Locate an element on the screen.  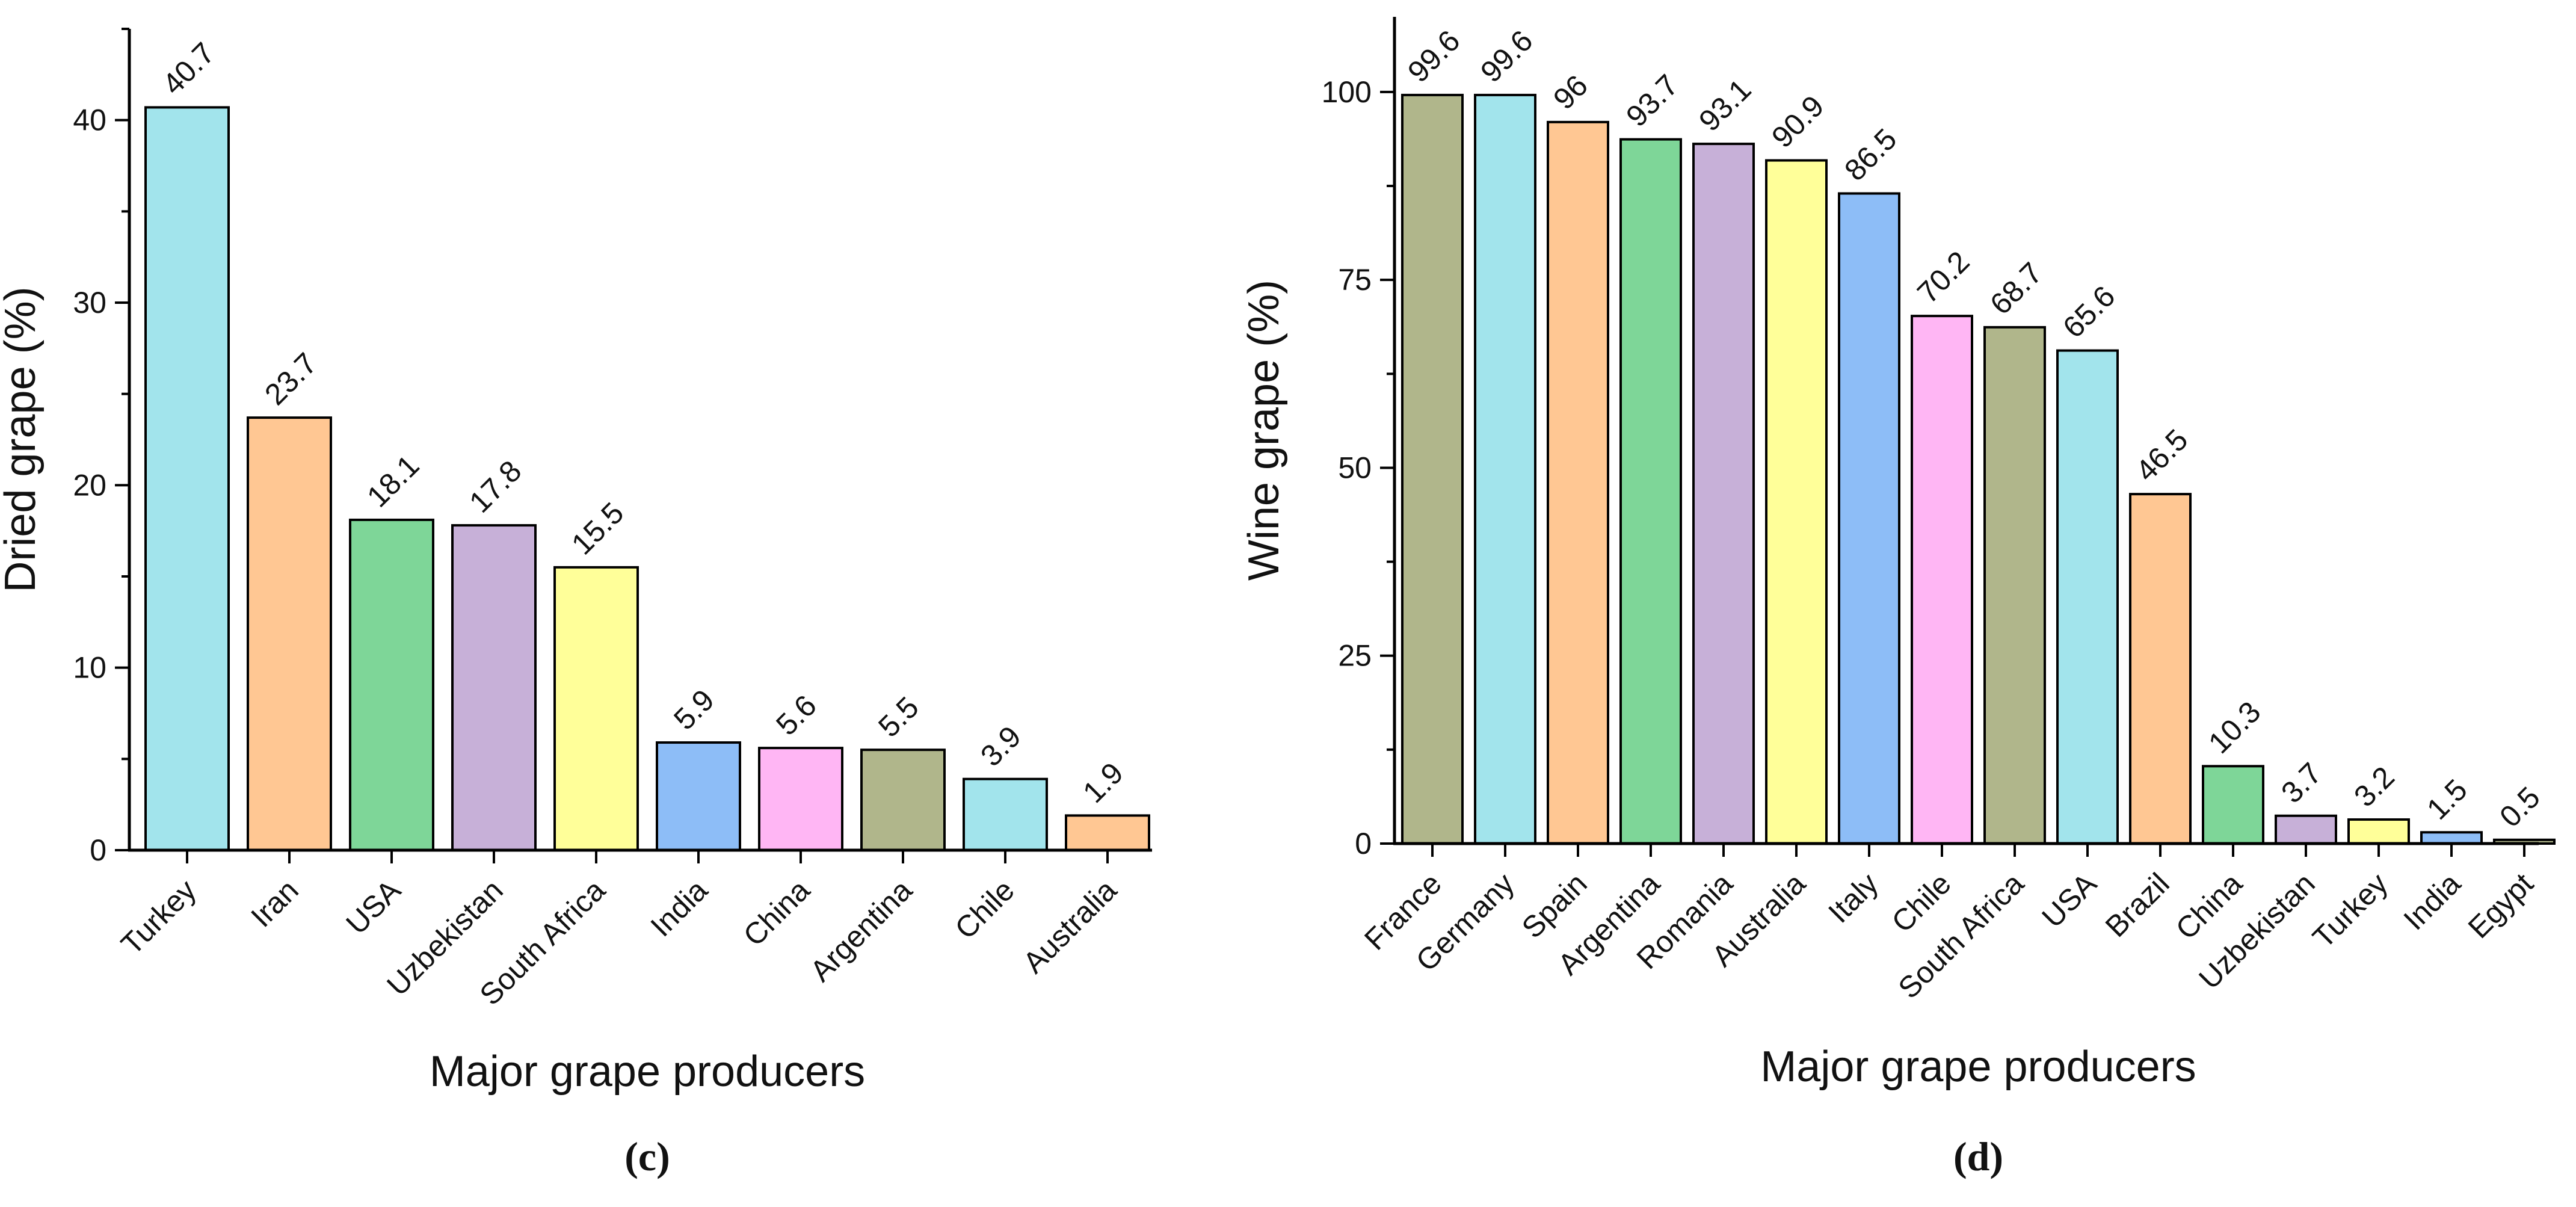
value-label-d: 86.5 is located at coordinates (1870, 154).